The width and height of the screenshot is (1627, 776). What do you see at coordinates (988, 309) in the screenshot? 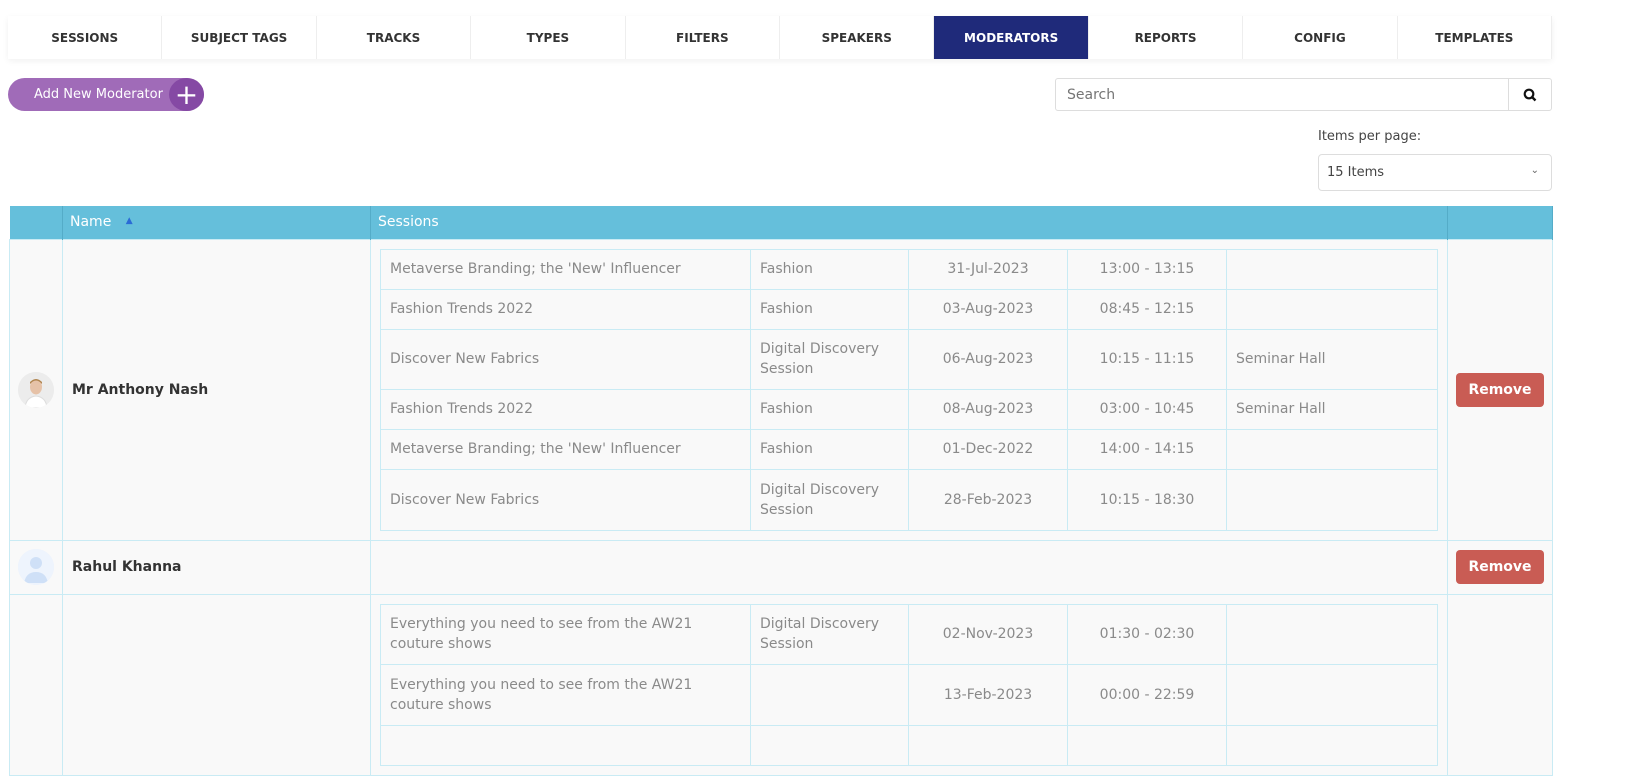
I see `session-date: 03-Aug-2023` at bounding box center [988, 309].